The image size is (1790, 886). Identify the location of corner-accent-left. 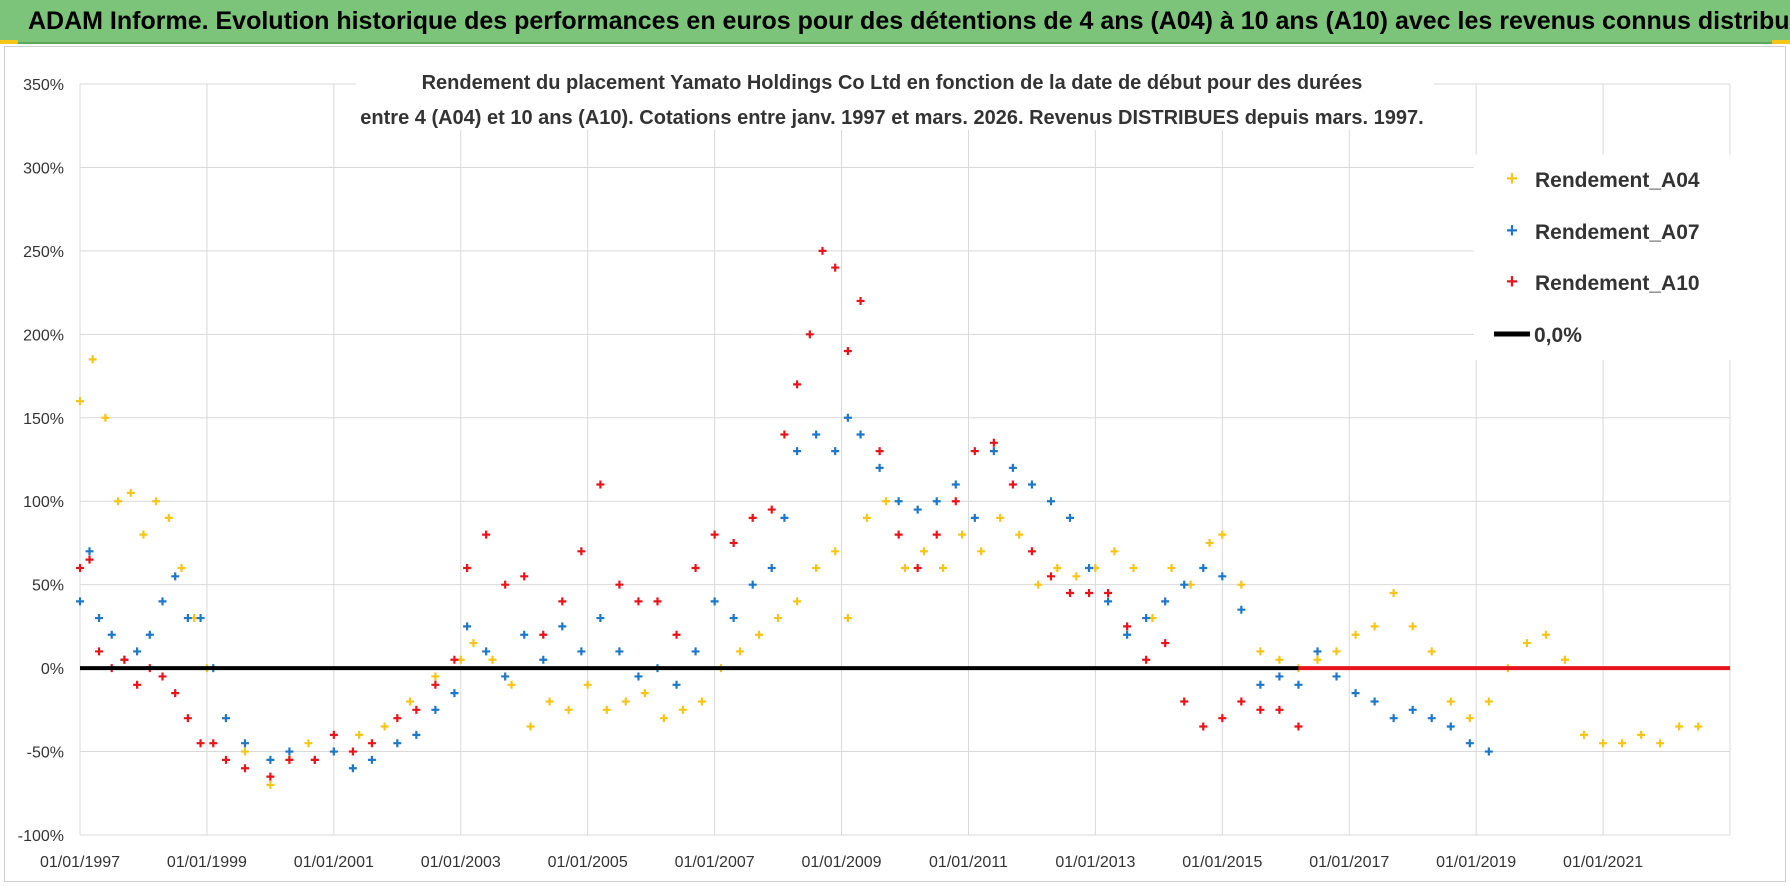
(9, 42).